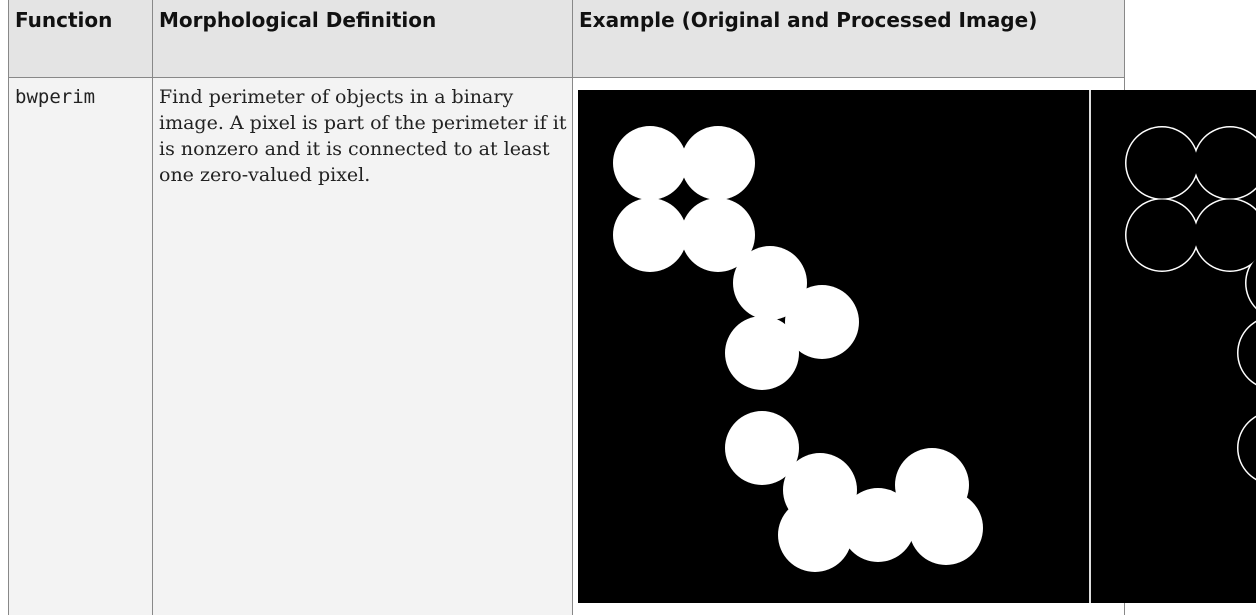 Image resolution: width=1256 pixels, height=615 pixels. Describe the element at coordinates (80, 346) in the screenshot. I see `function-cell: bwperim` at that location.